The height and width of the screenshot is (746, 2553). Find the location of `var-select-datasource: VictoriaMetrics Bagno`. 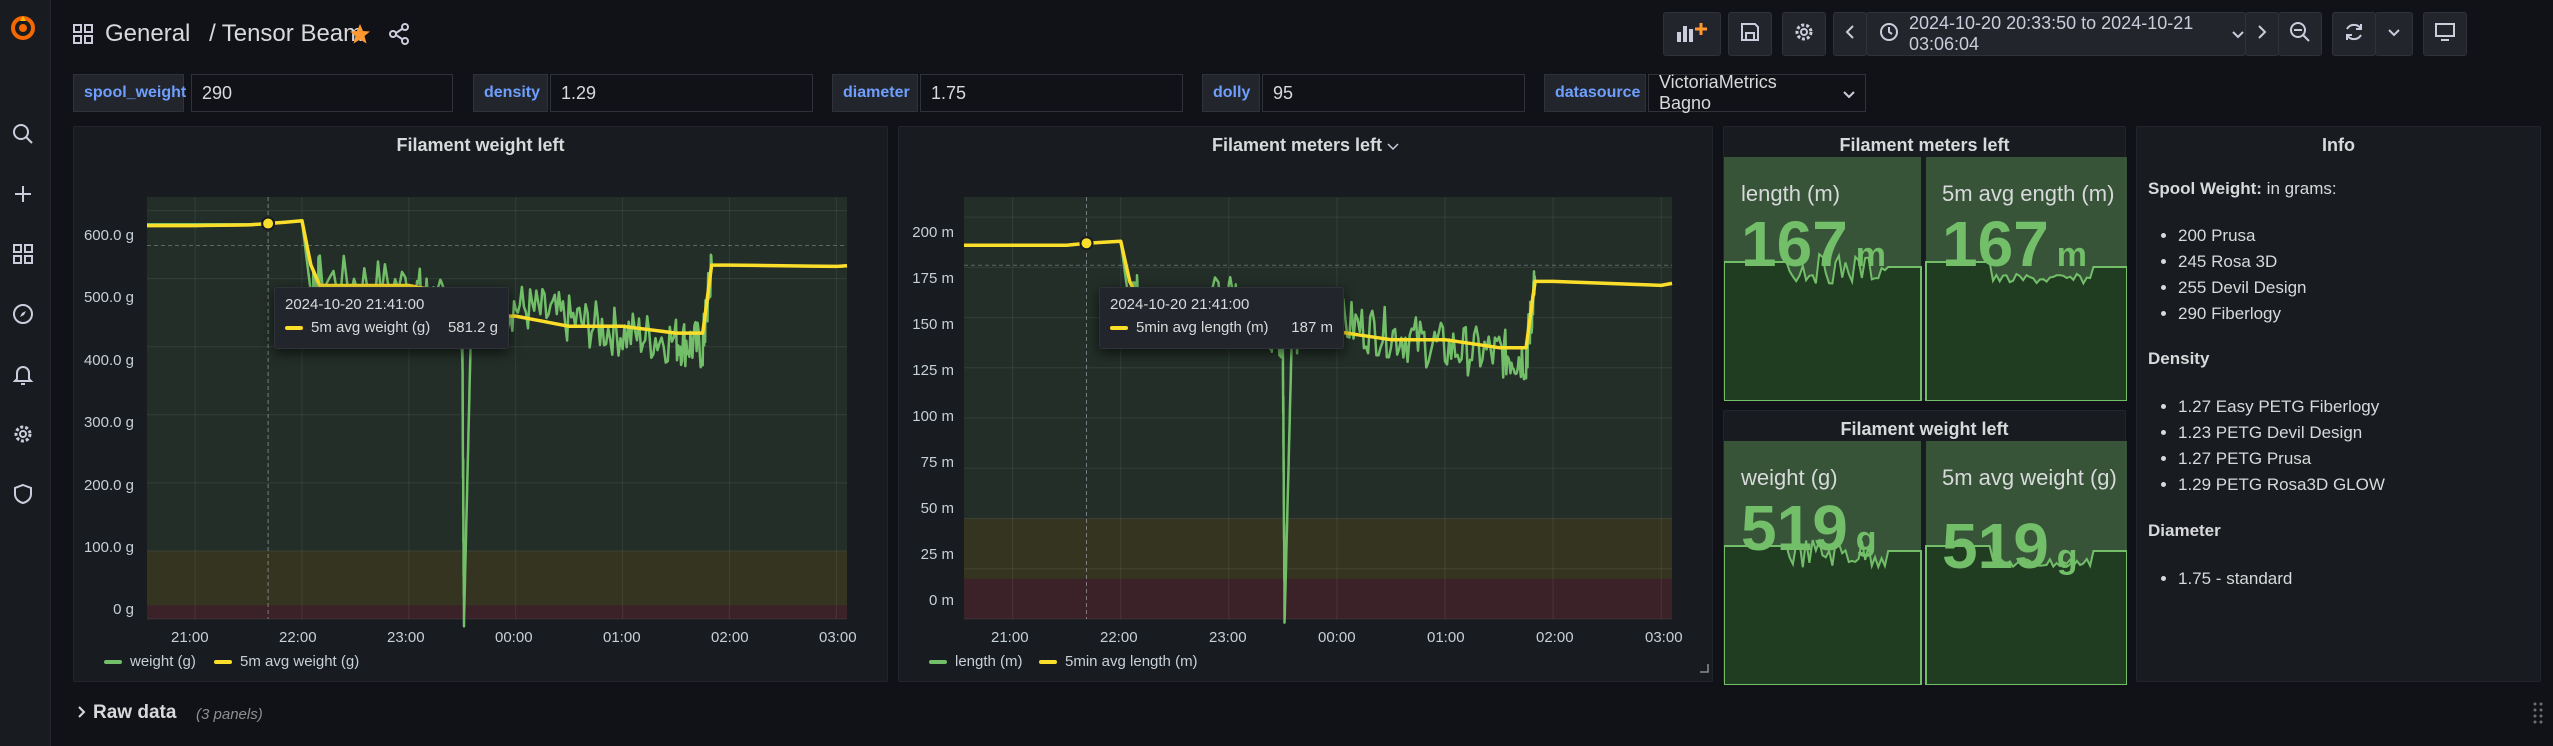

var-select-datasource: VictoriaMetrics Bagno is located at coordinates (1757, 92).